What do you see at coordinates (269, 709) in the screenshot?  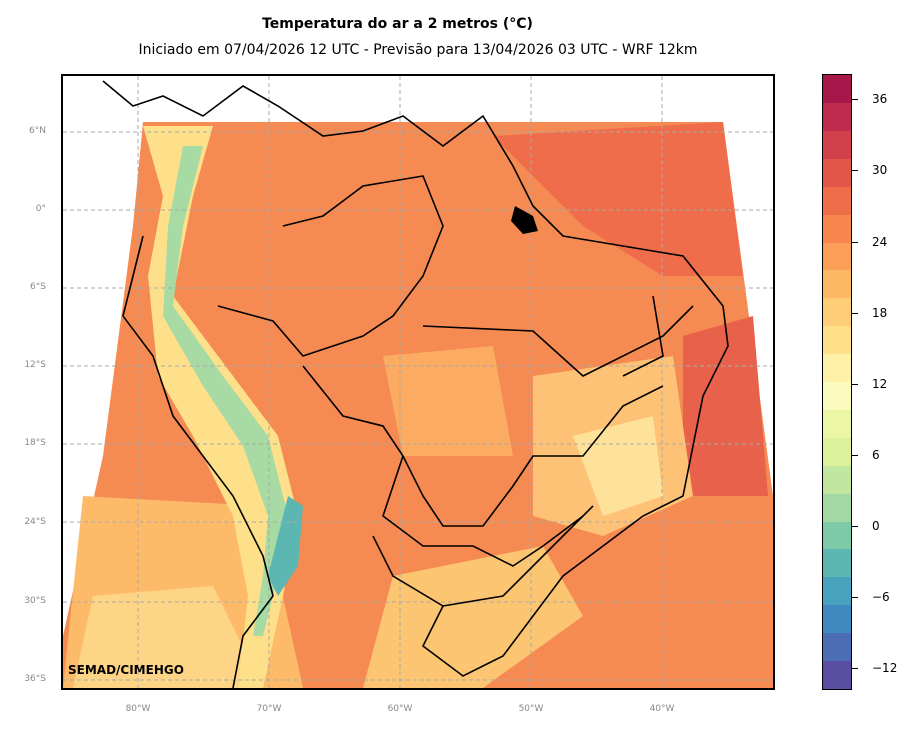 I see `lon-label-70w: 70°W` at bounding box center [269, 709].